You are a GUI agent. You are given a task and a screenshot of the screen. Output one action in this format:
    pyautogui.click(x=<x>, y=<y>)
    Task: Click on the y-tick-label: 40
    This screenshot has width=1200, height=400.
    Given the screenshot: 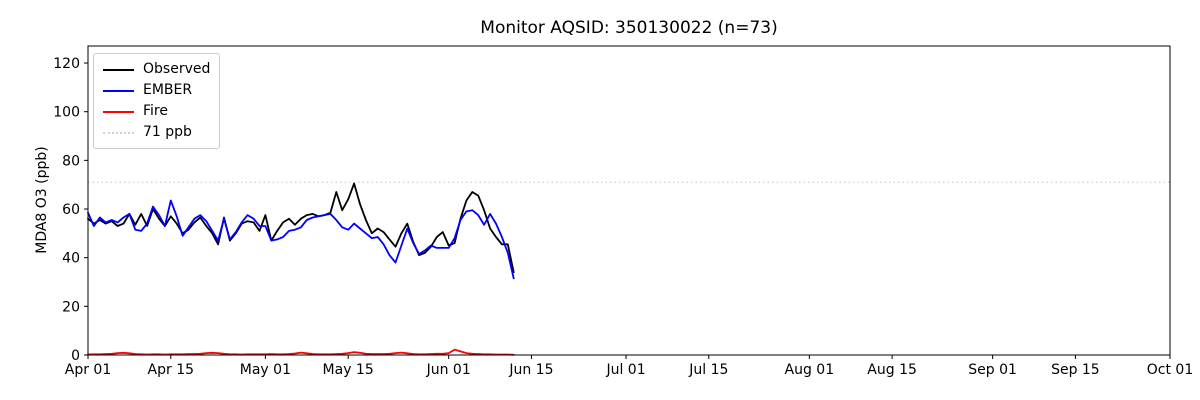 What is the action you would take?
    pyautogui.click(x=71, y=259)
    